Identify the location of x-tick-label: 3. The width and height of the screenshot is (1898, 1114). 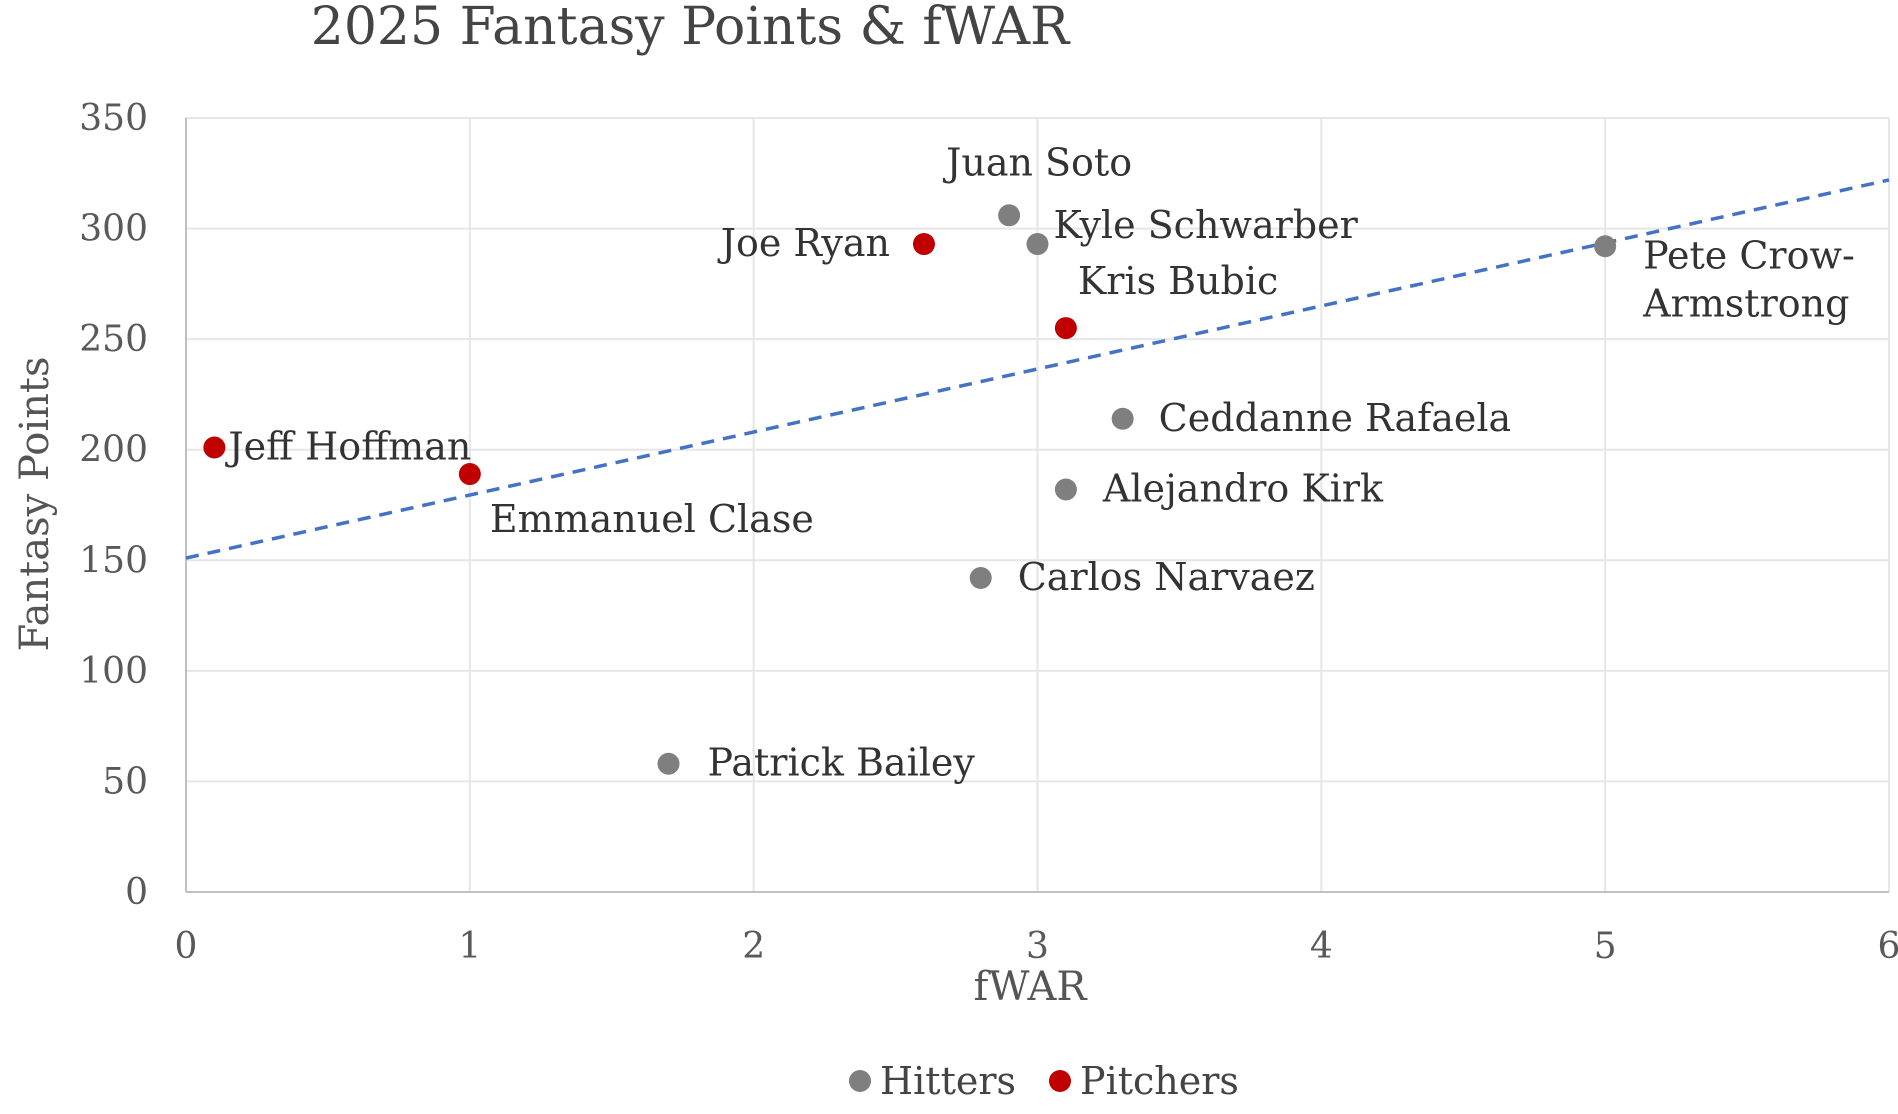
(1037, 946).